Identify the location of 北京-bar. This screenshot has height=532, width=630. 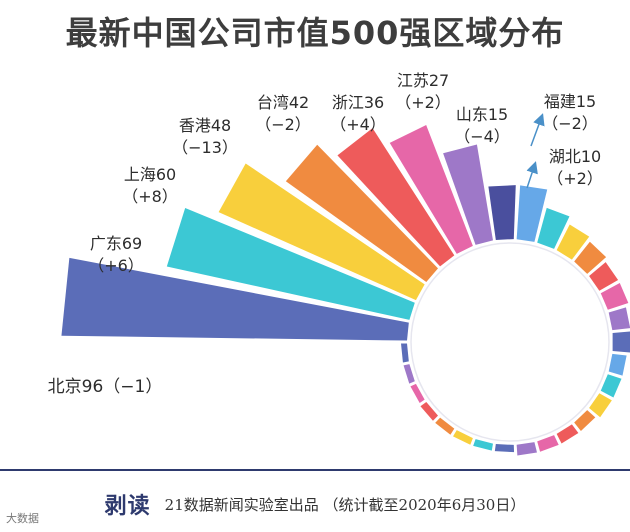
(235, 299).